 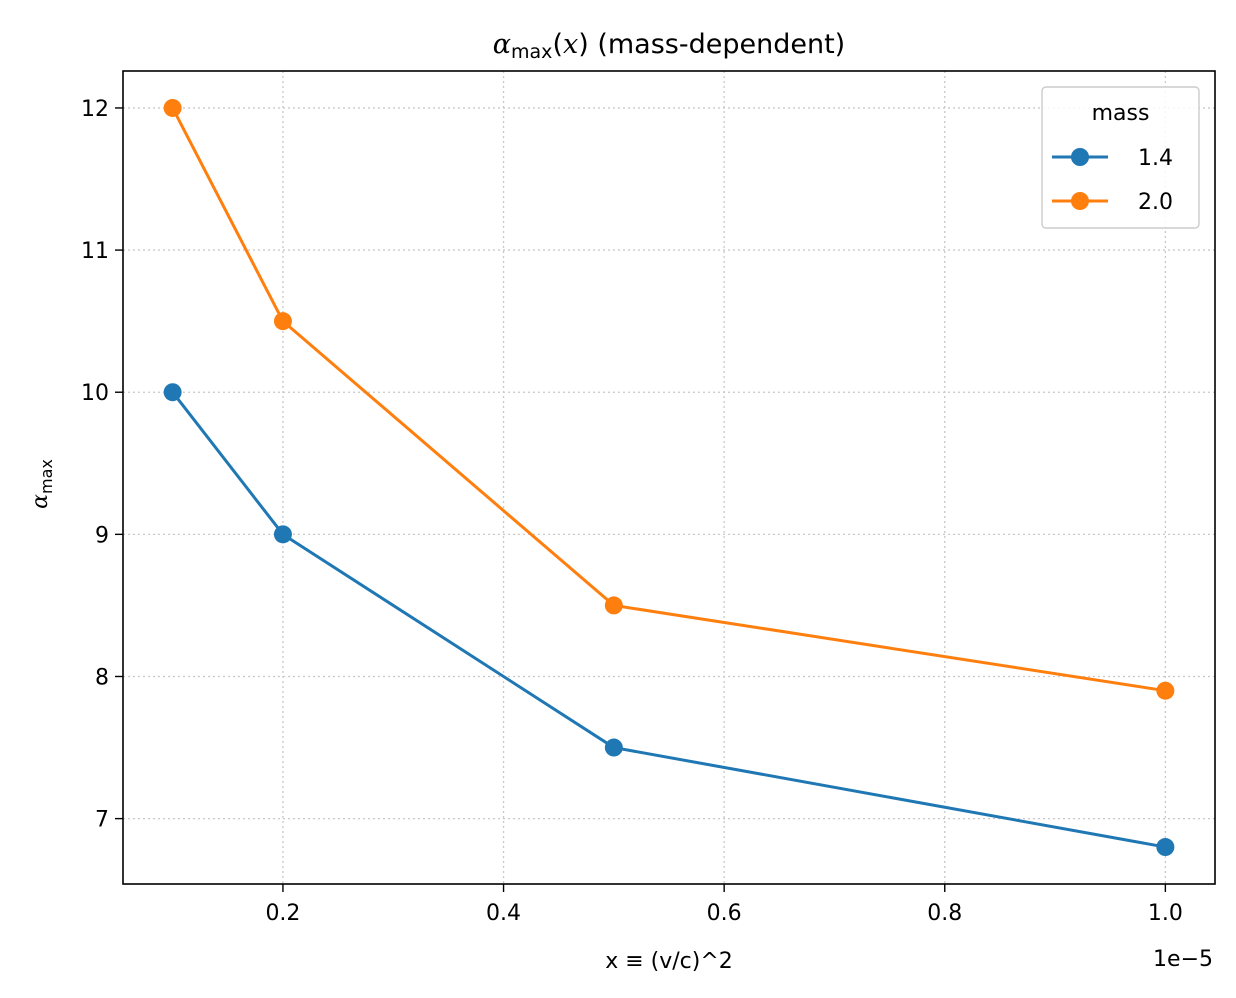 What do you see at coordinates (1183, 959) in the screenshot?
I see `x-axis-offset-label: 1e−5` at bounding box center [1183, 959].